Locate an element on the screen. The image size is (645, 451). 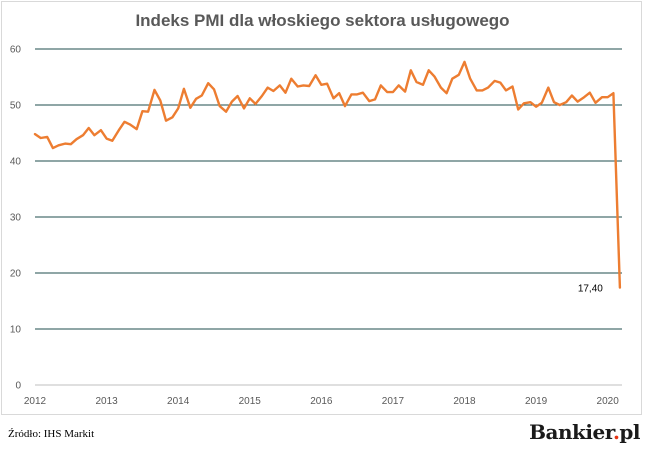
x-tick-label: 2013 is located at coordinates (106, 401).